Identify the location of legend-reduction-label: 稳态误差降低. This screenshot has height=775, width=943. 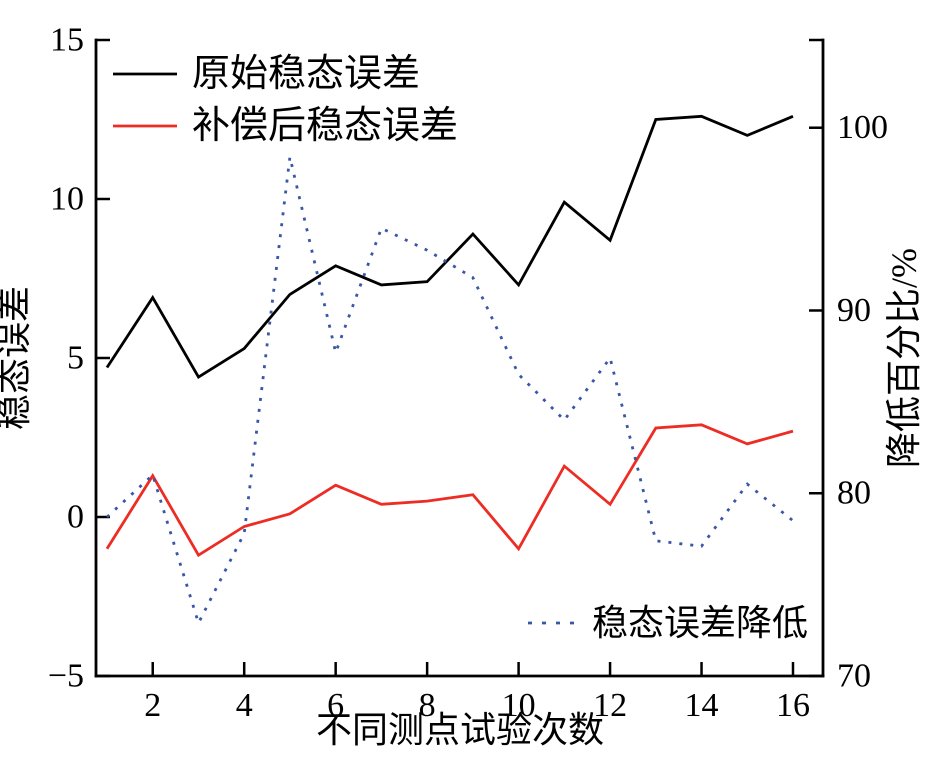
(700, 623).